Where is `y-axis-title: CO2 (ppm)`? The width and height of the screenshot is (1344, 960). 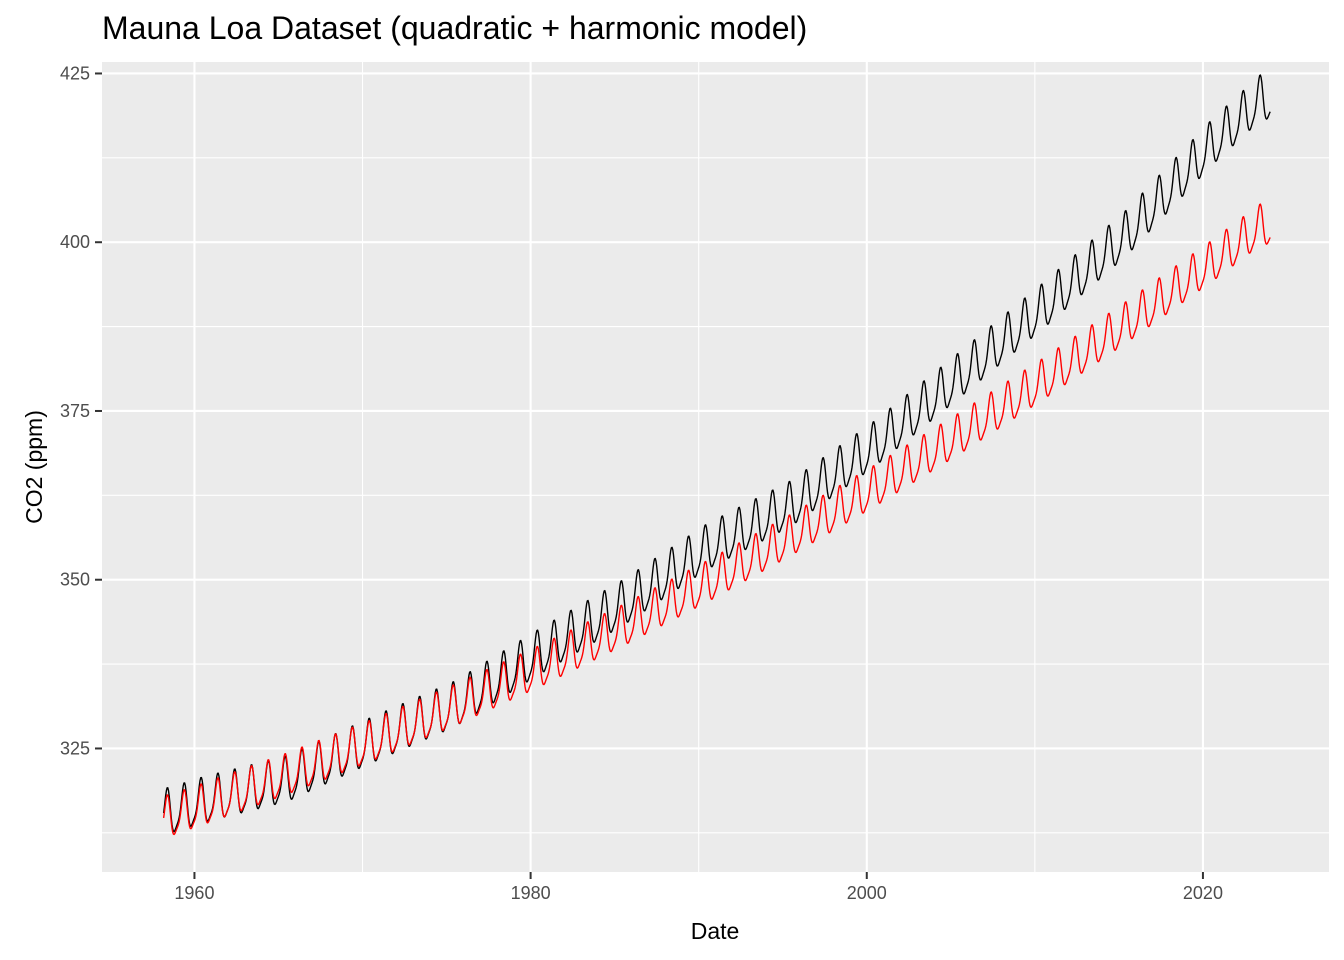
y-axis-title: CO2 (ppm) is located at coordinates (34, 467).